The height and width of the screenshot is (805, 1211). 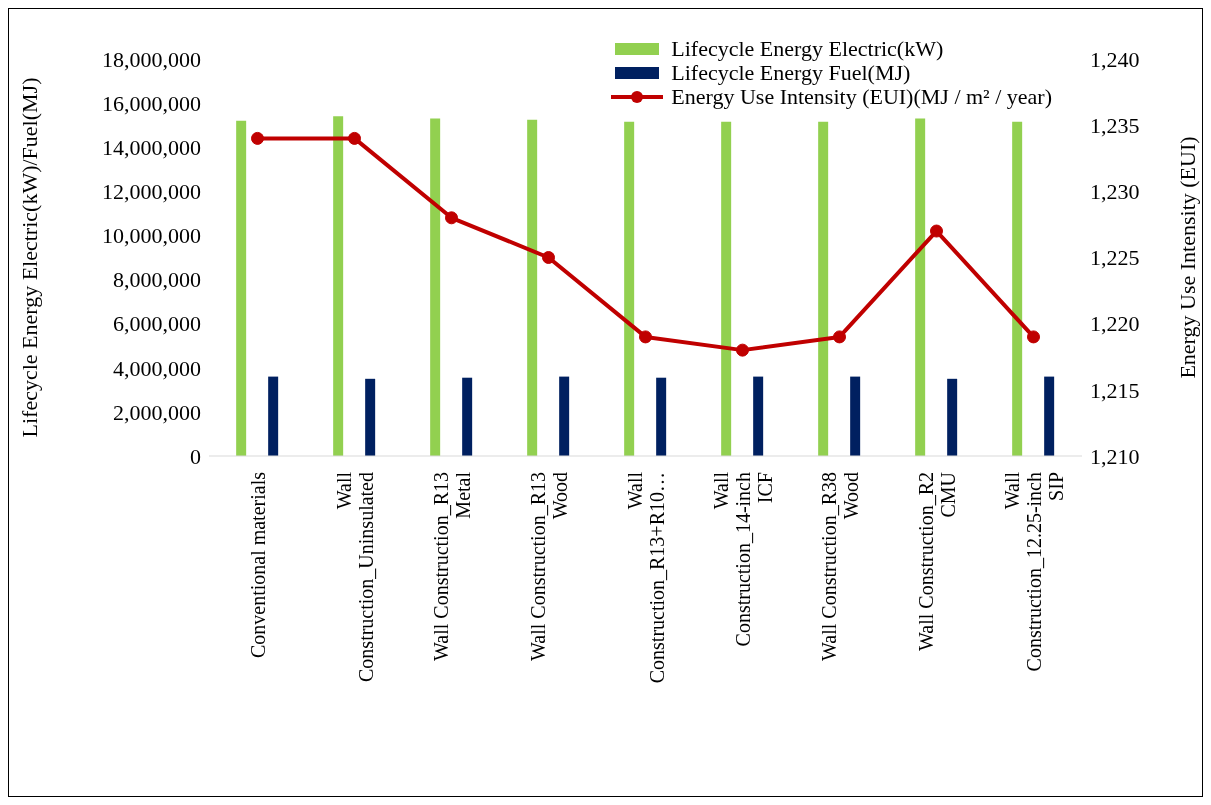 I want to click on x-tick-label: Wall Construction_Uninsulated, so click(x=354, y=576).